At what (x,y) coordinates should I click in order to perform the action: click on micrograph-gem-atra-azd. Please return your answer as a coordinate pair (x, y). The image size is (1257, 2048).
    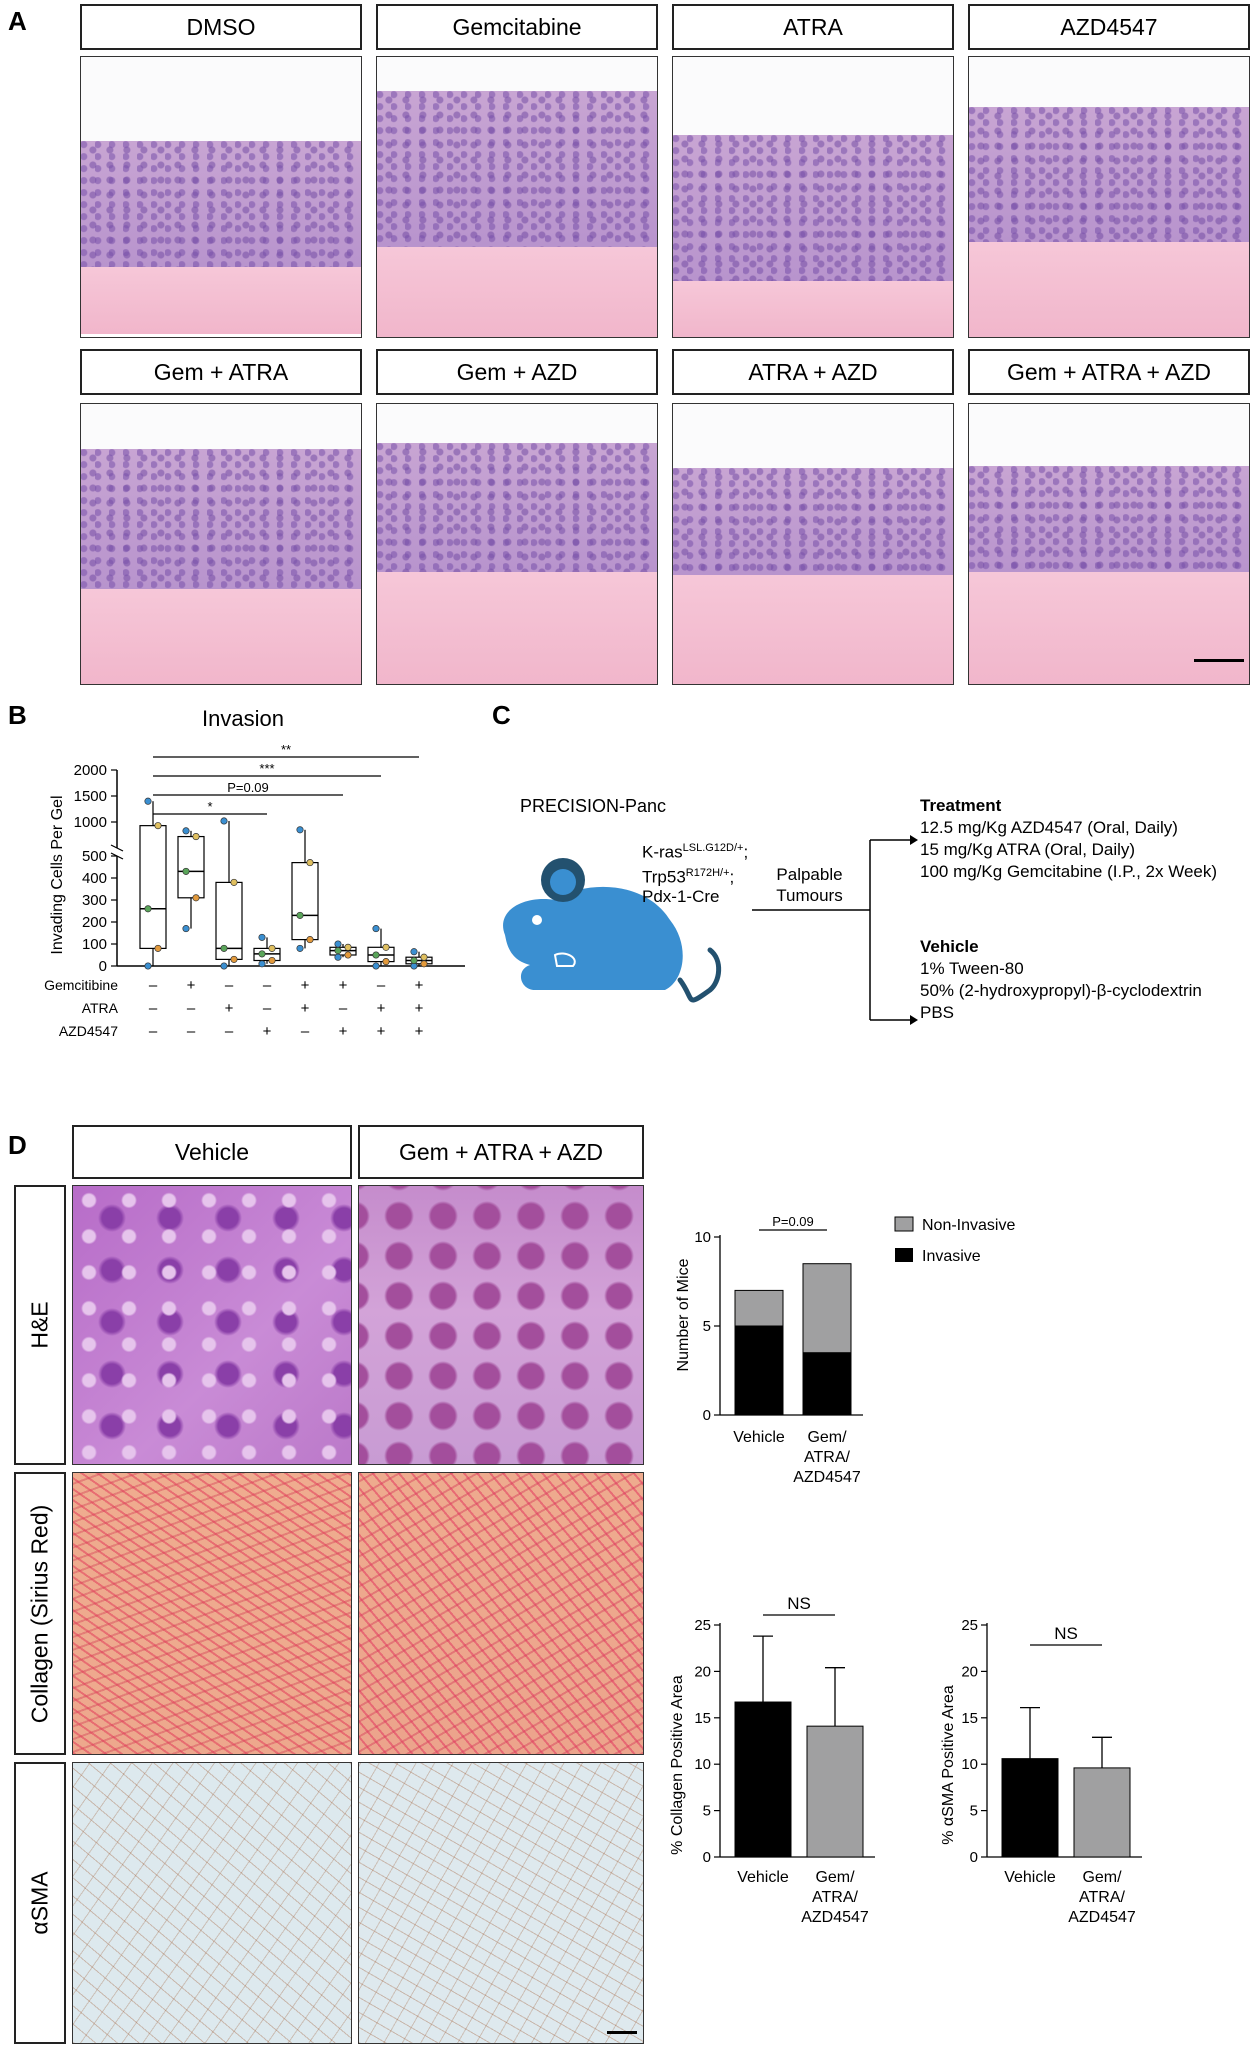
    Looking at the image, I should click on (1109, 544).